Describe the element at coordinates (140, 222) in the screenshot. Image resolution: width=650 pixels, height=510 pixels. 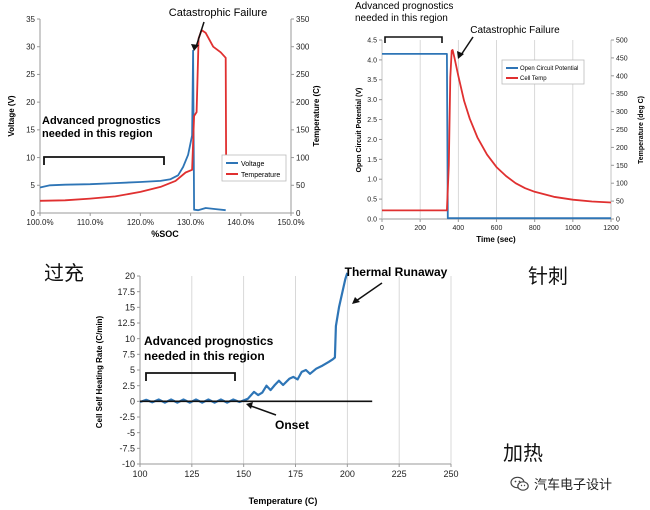
I see `x-tick-label: 120.0%` at that location.